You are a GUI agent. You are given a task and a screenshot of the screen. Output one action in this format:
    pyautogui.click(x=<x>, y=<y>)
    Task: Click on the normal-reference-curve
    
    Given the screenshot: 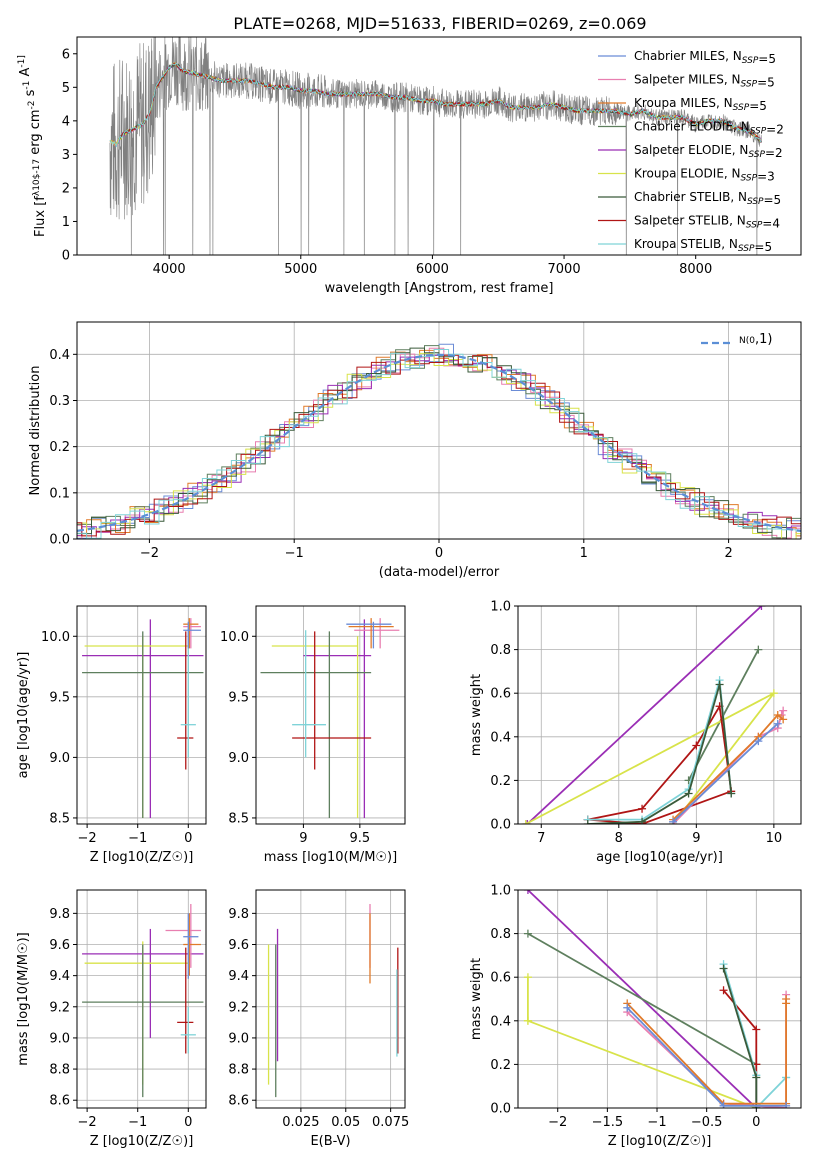 What is the action you would take?
    pyautogui.click(x=439, y=442)
    